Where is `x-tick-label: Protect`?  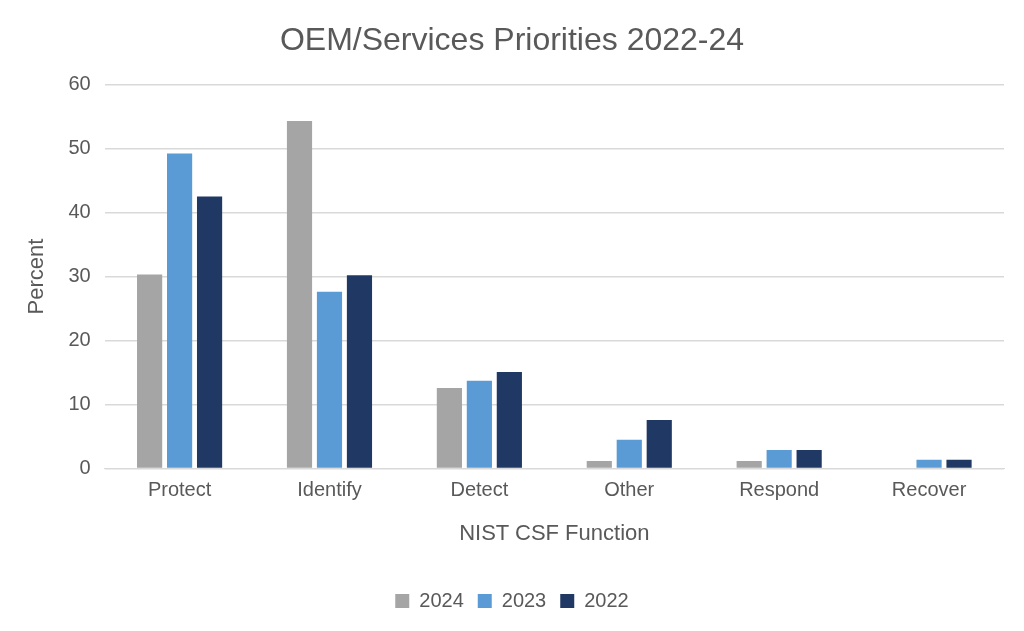 x-tick-label: Protect is located at coordinates (179, 489).